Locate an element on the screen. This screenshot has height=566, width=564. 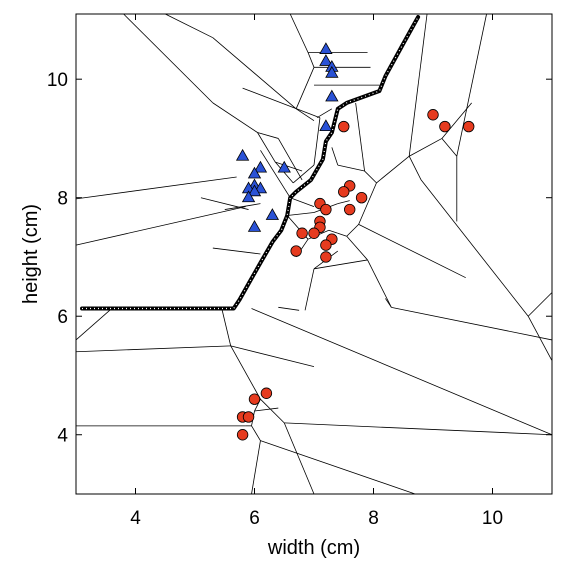
y-tick-label: 4 is located at coordinates (62, 436).